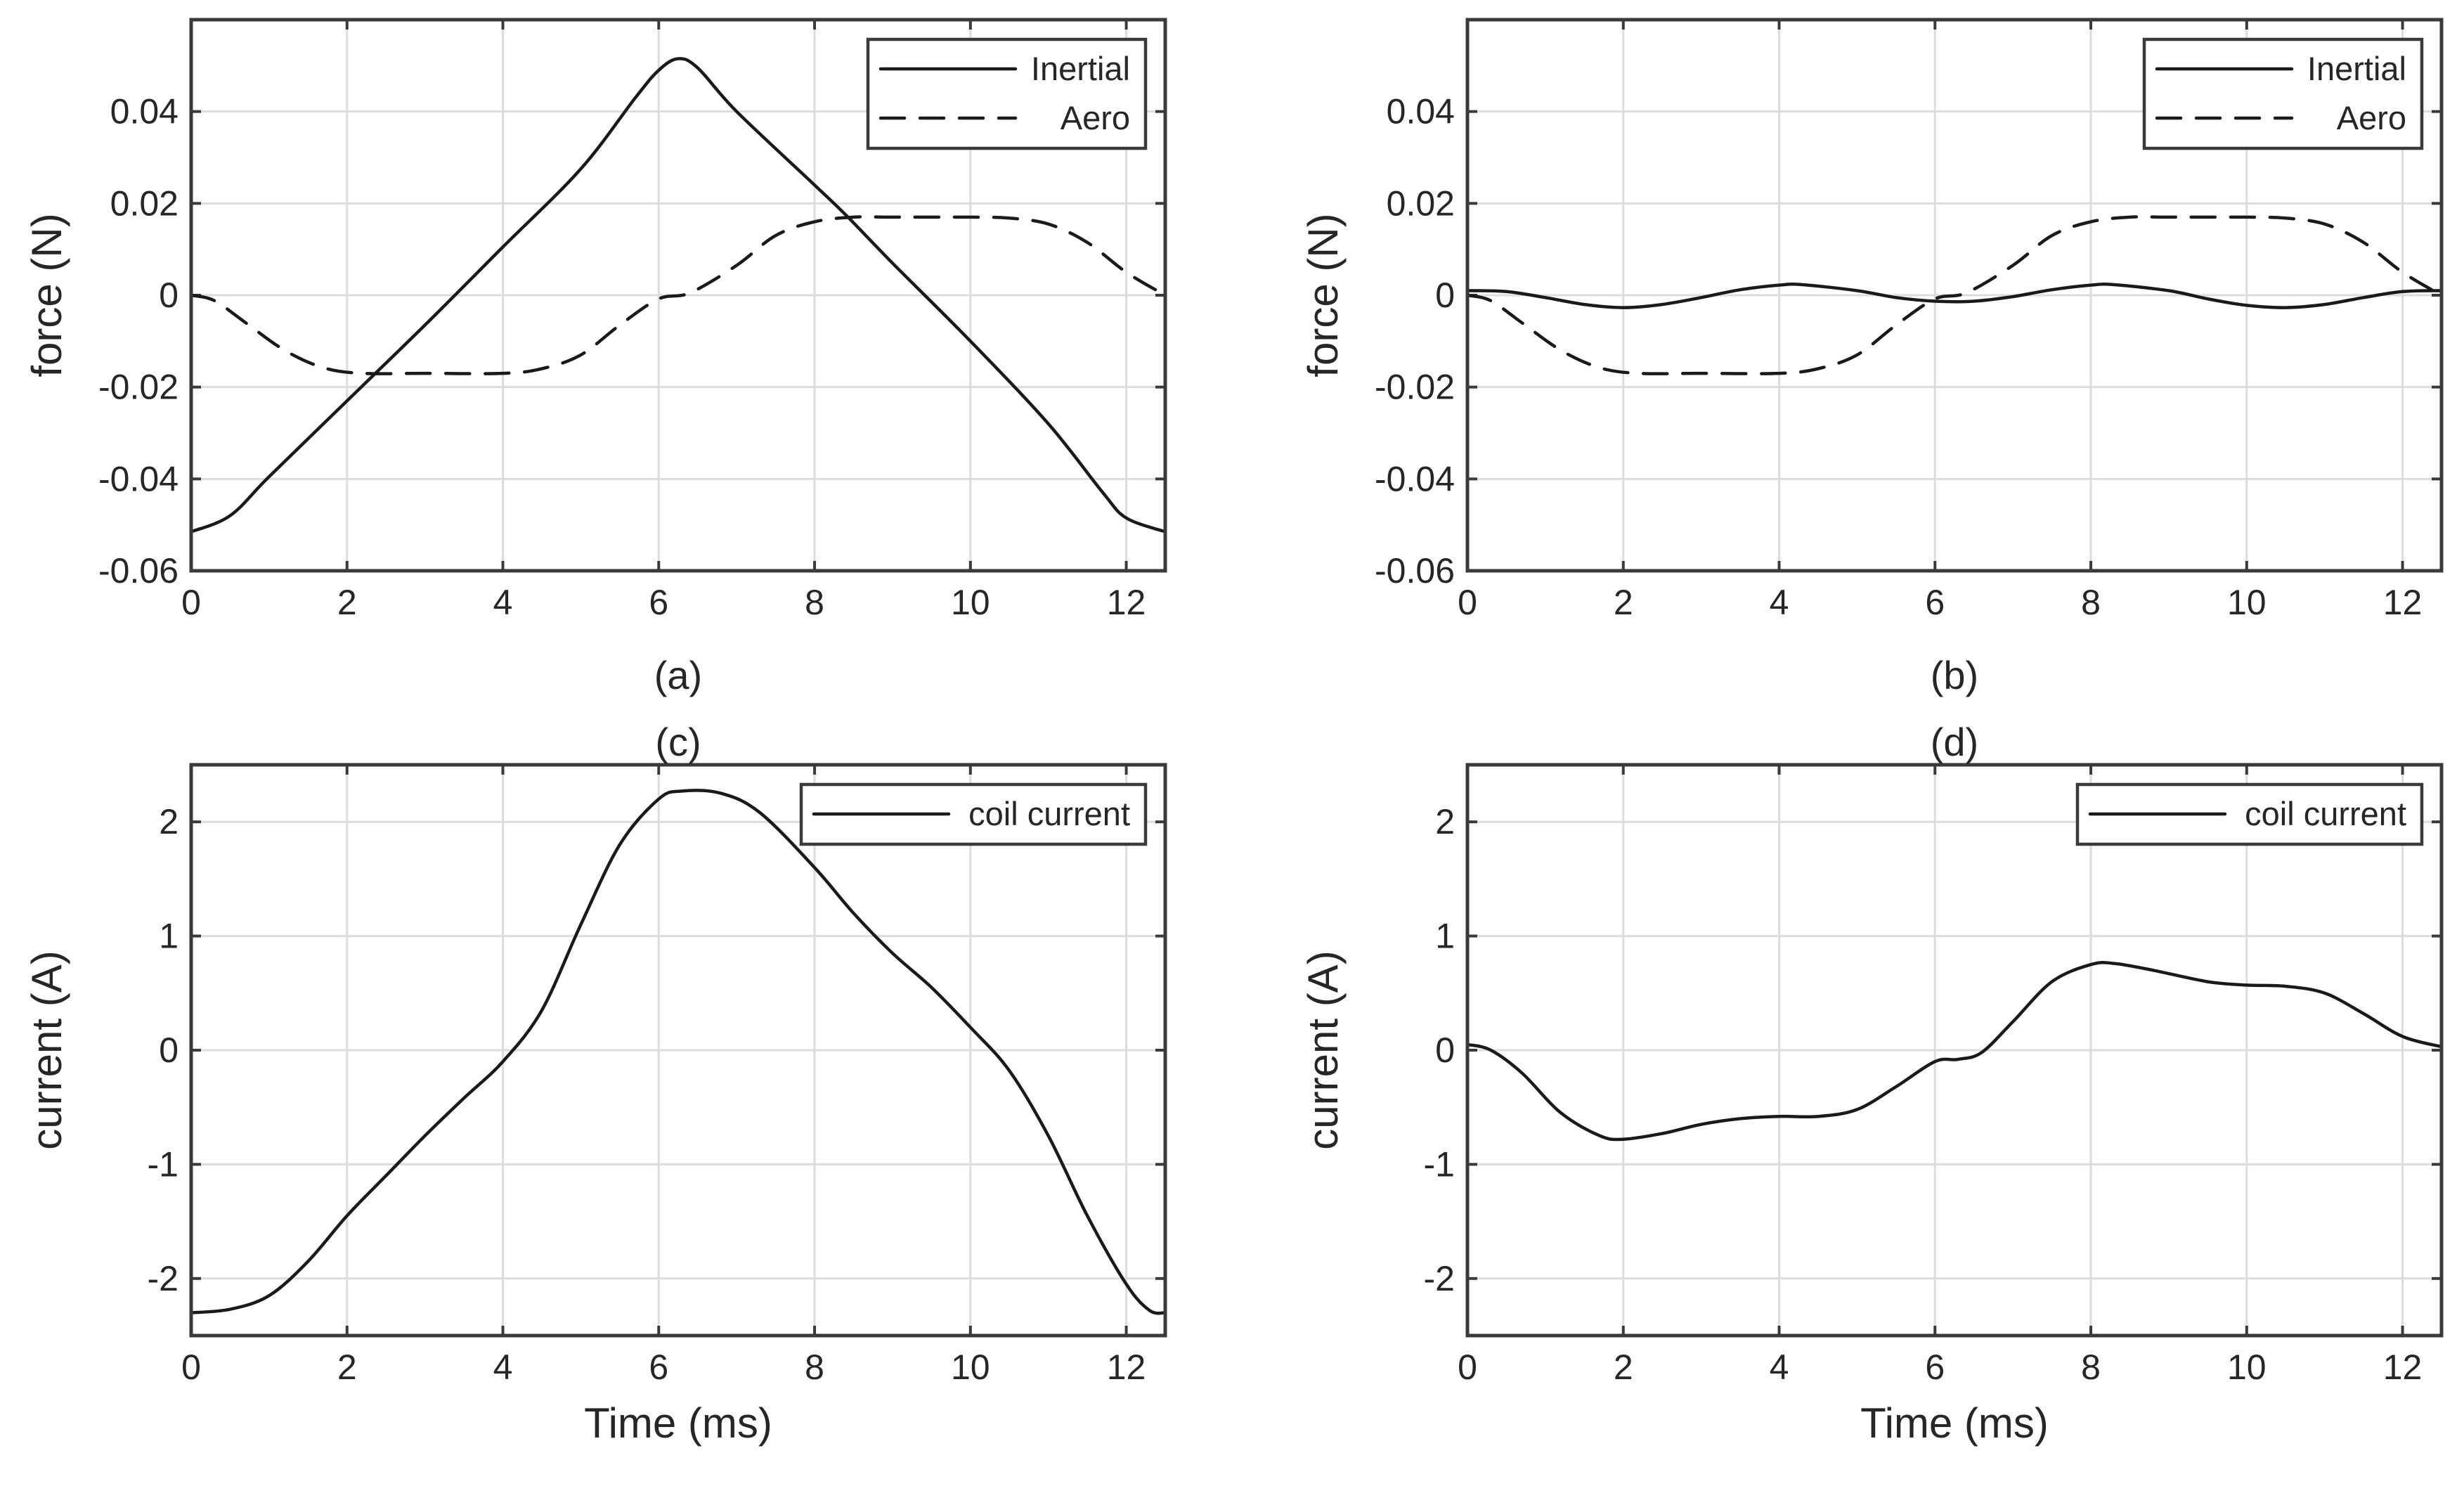  What do you see at coordinates (678, 742) in the screenshot?
I see `panel-caption: (c)` at bounding box center [678, 742].